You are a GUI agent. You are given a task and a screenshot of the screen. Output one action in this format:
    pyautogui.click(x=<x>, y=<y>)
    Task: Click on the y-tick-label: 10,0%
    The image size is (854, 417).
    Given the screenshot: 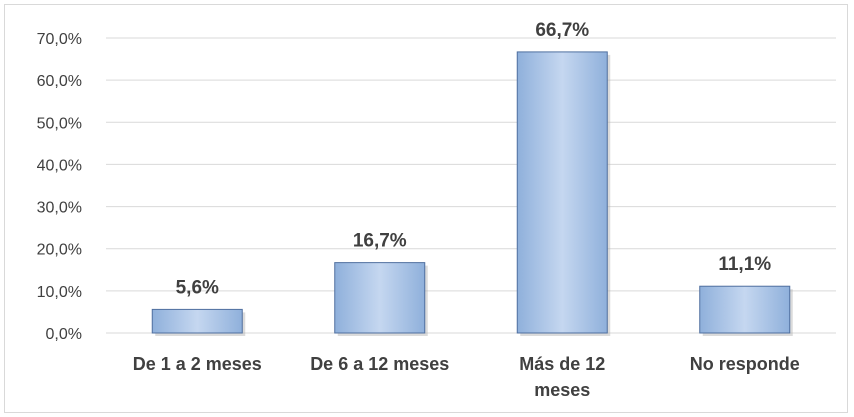 What is the action you would take?
    pyautogui.click(x=59, y=292)
    